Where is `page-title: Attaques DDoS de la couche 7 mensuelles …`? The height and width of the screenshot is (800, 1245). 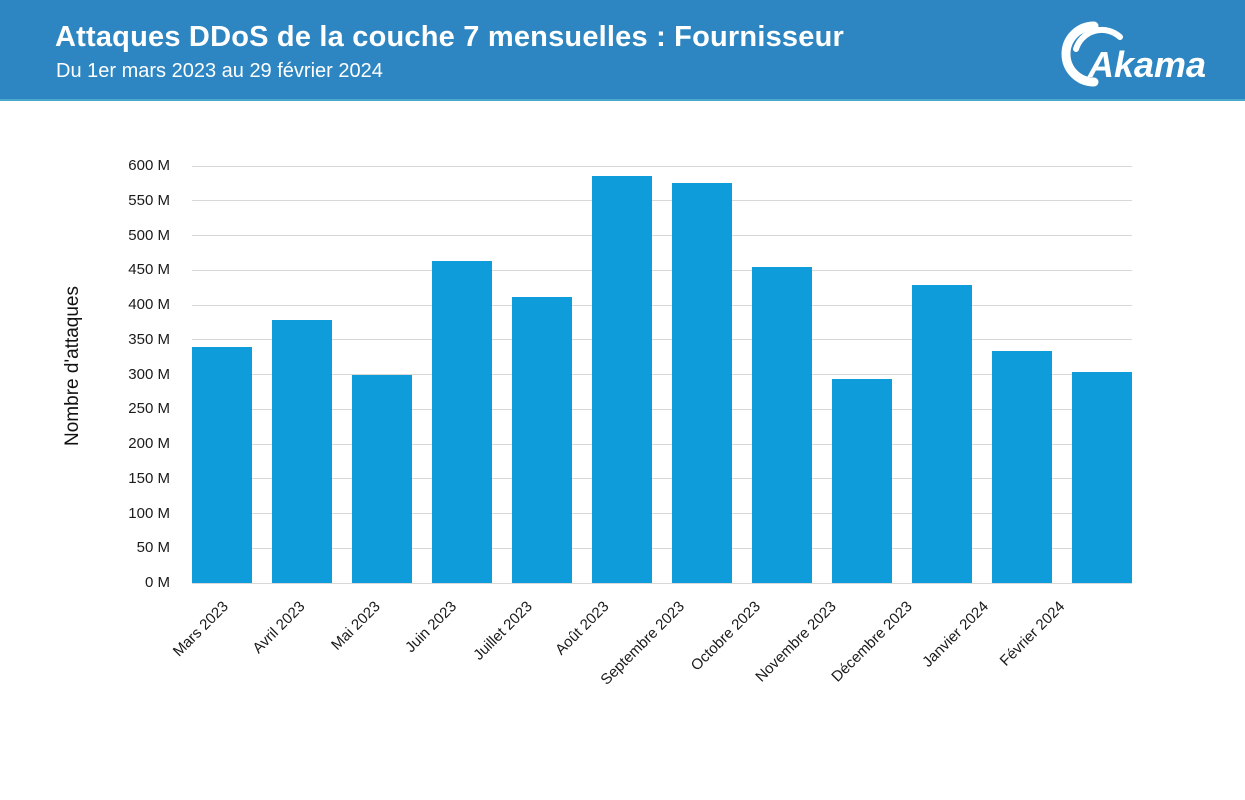 page-title: Attaques DDoS de la couche 7 mensuelles … is located at coordinates (449, 37).